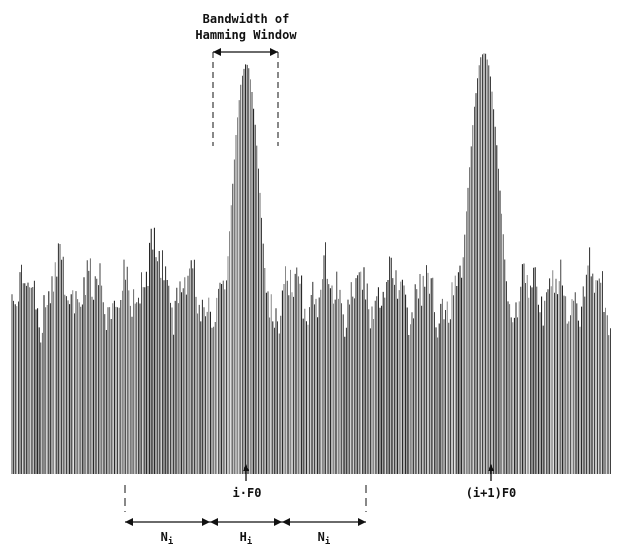 The height and width of the screenshot is (550, 624). What do you see at coordinates (243, 537) in the screenshot?
I see `band-label-main: H` at bounding box center [243, 537].